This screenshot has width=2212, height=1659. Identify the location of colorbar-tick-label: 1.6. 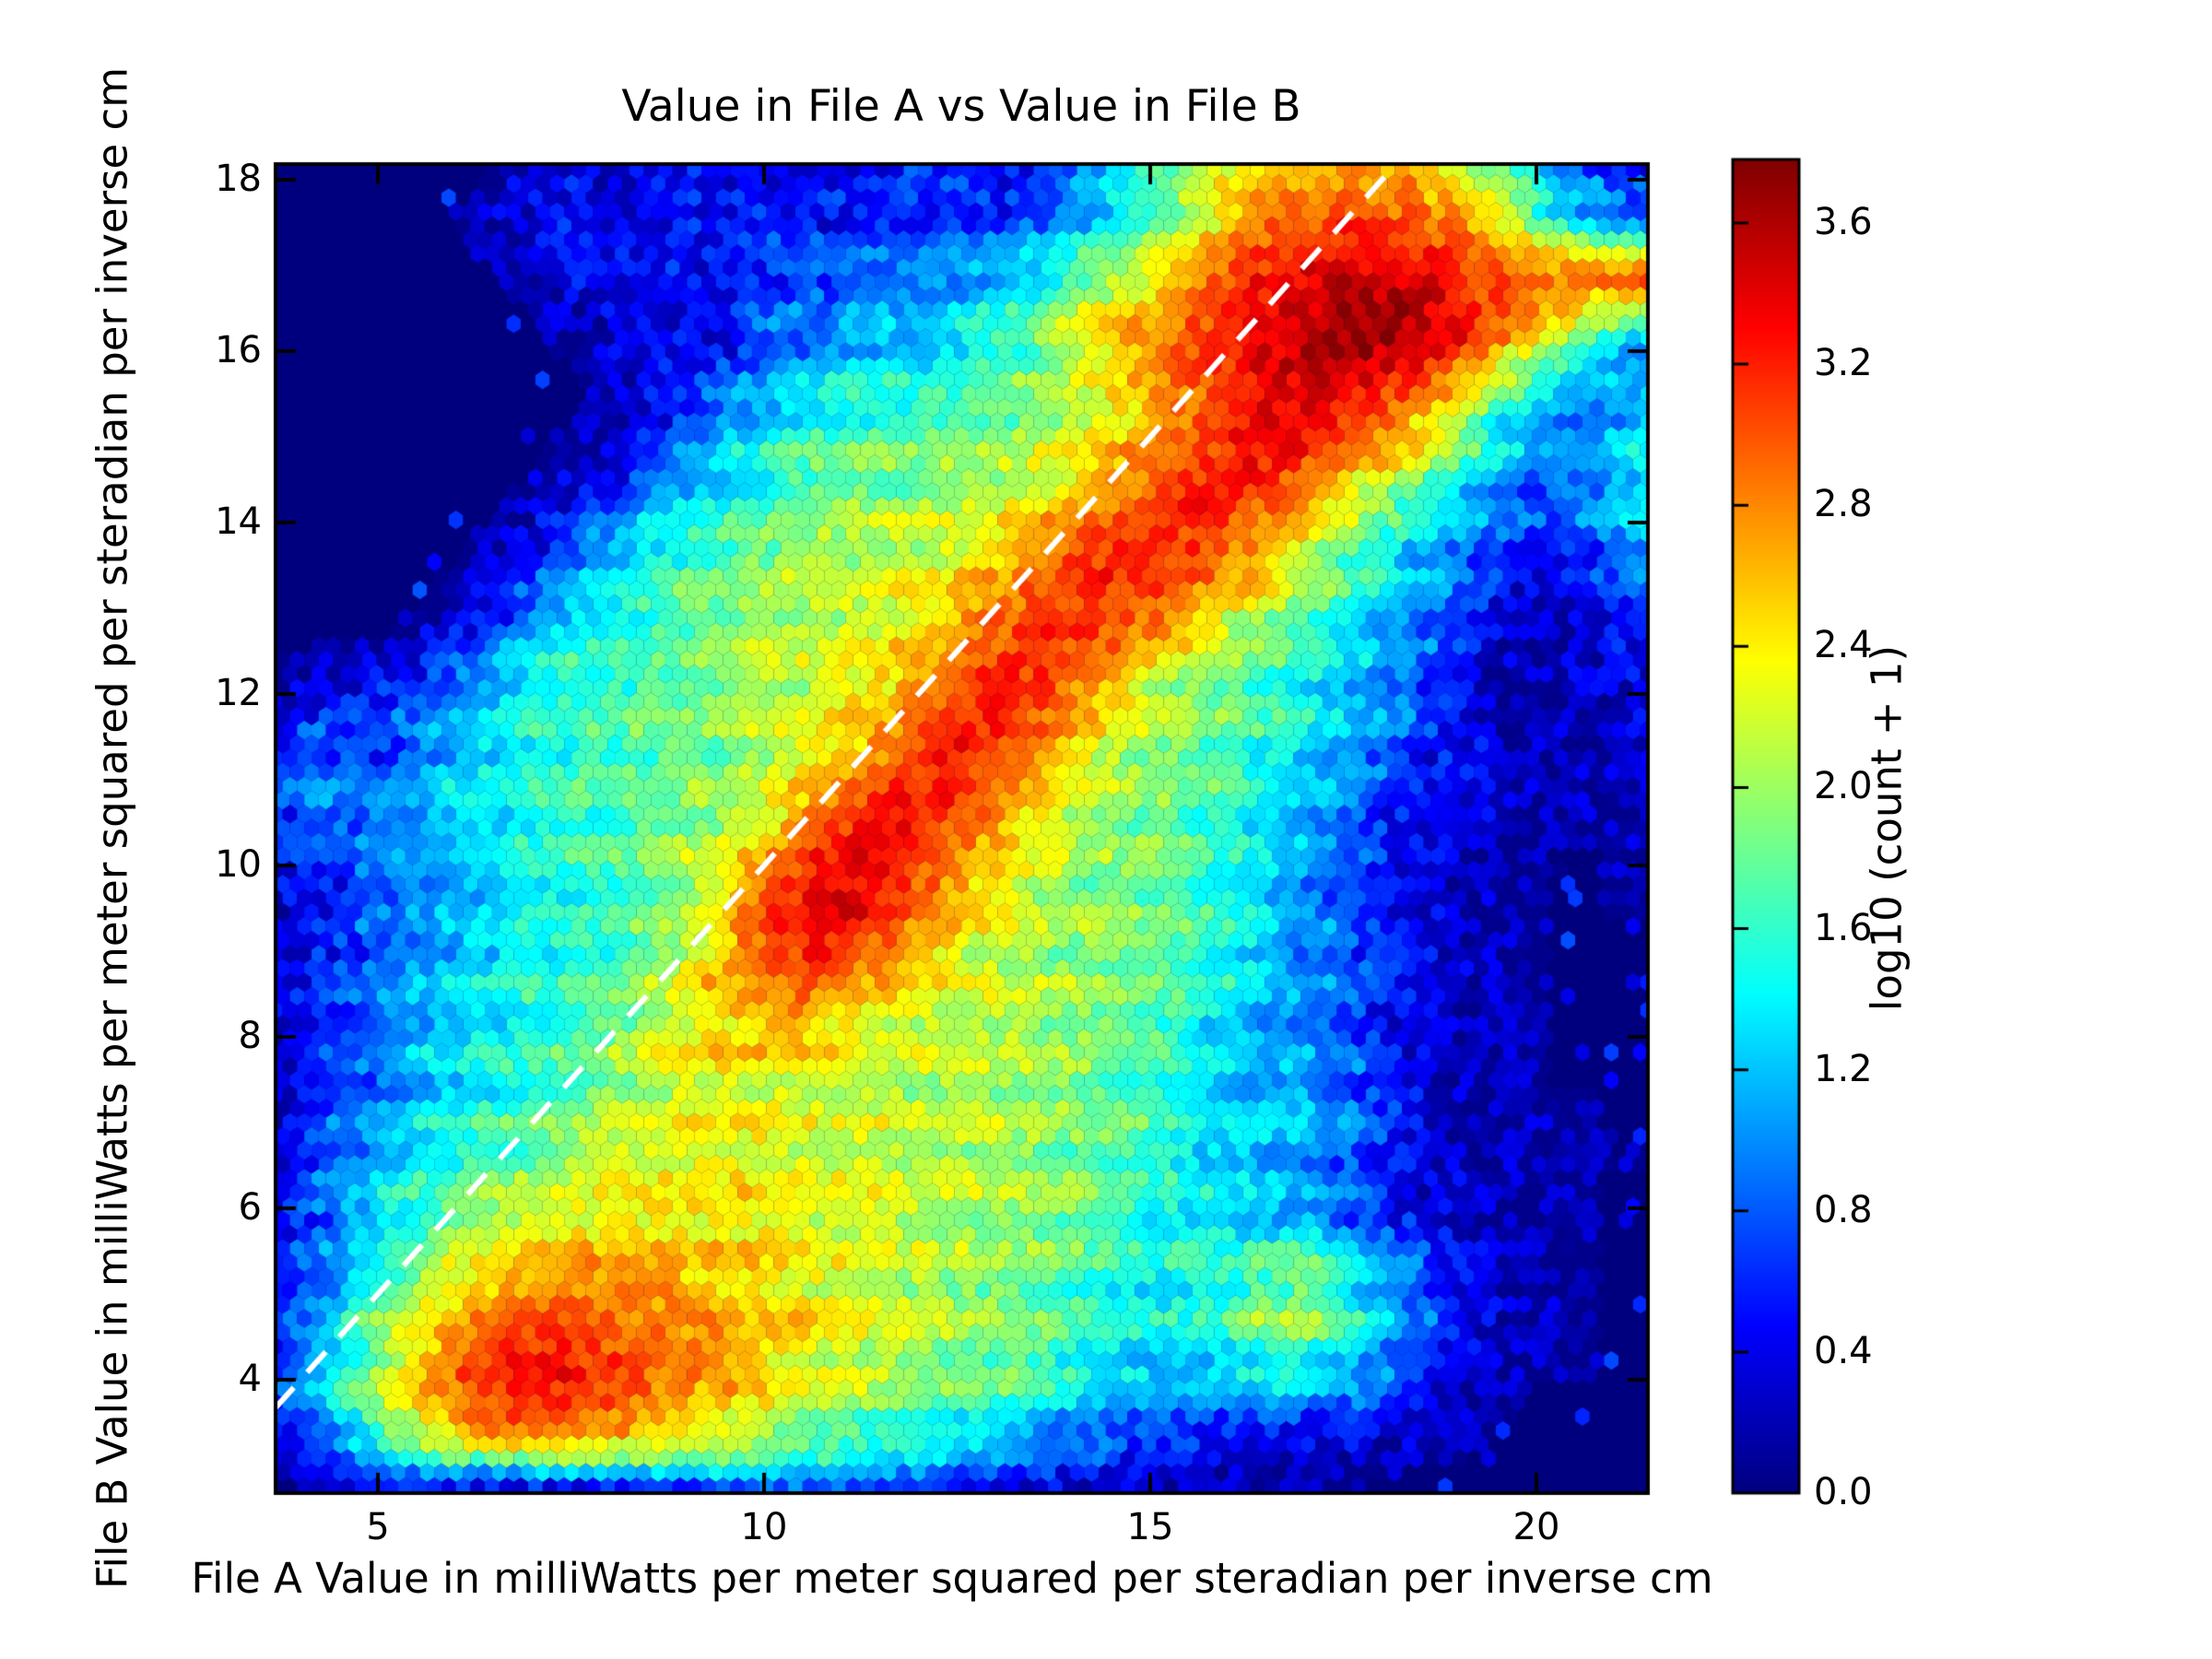
(1843, 927).